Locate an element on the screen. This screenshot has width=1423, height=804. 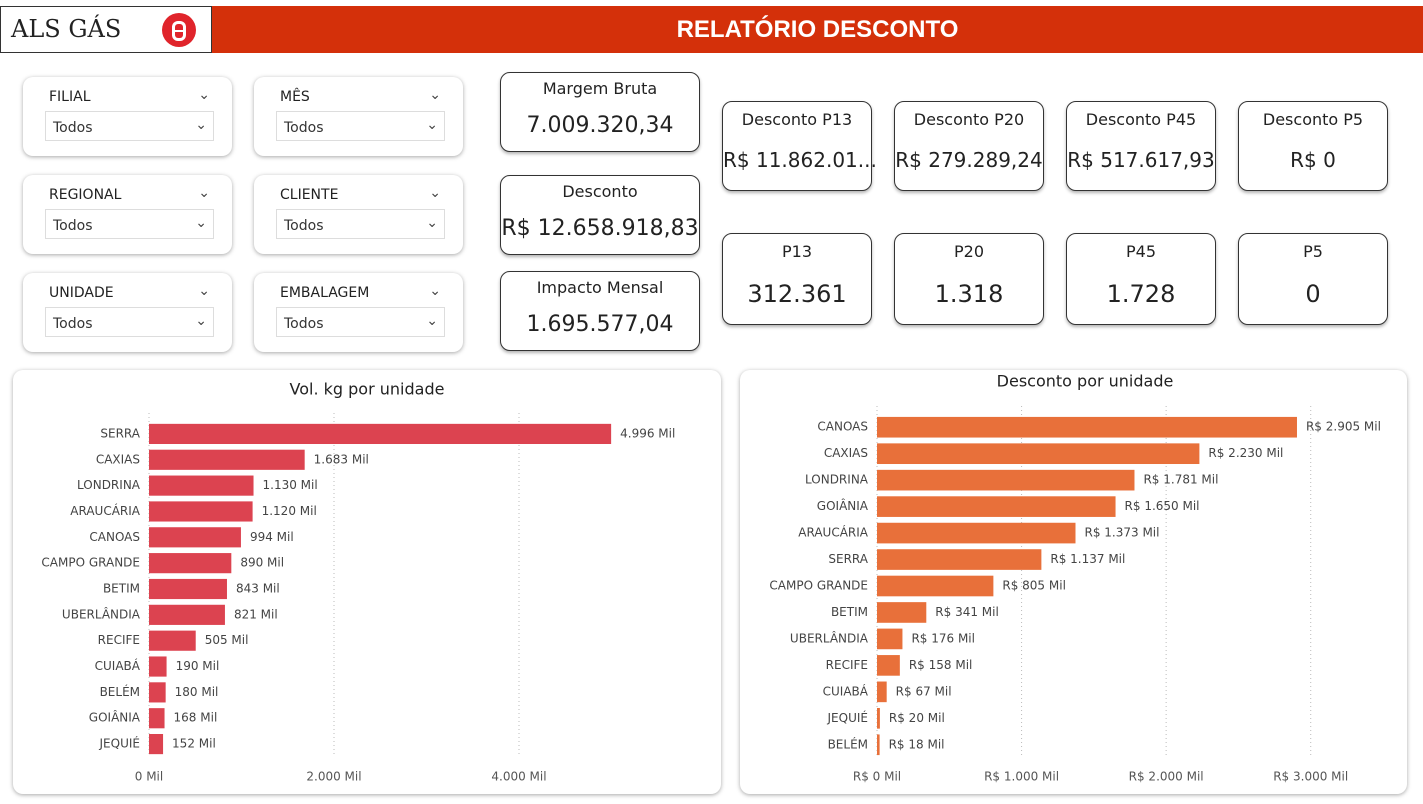
filter-label: FILIAL is located at coordinates (70, 97).